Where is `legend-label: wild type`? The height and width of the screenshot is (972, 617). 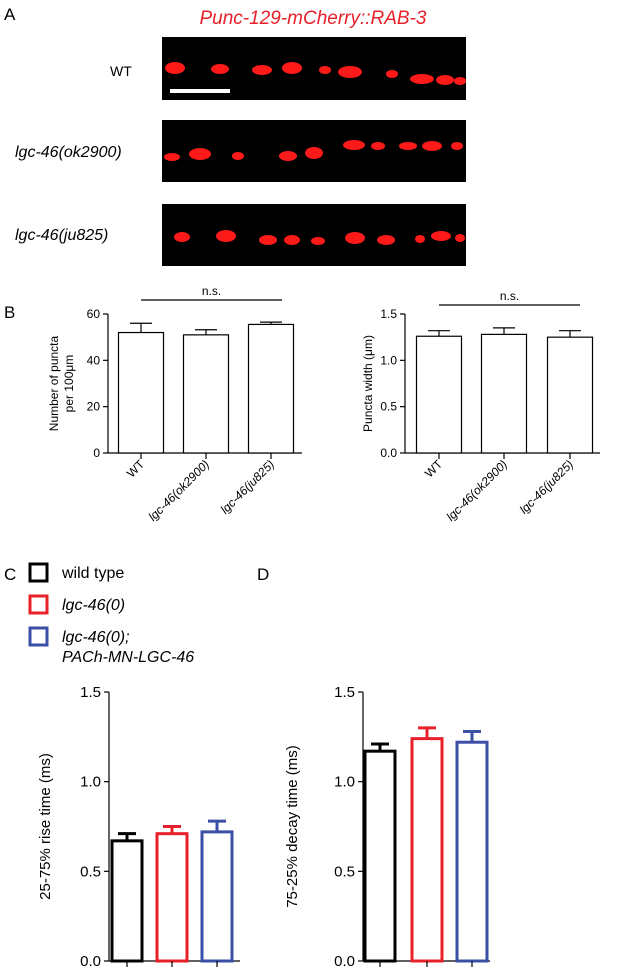
legend-label: wild type is located at coordinates (92, 573).